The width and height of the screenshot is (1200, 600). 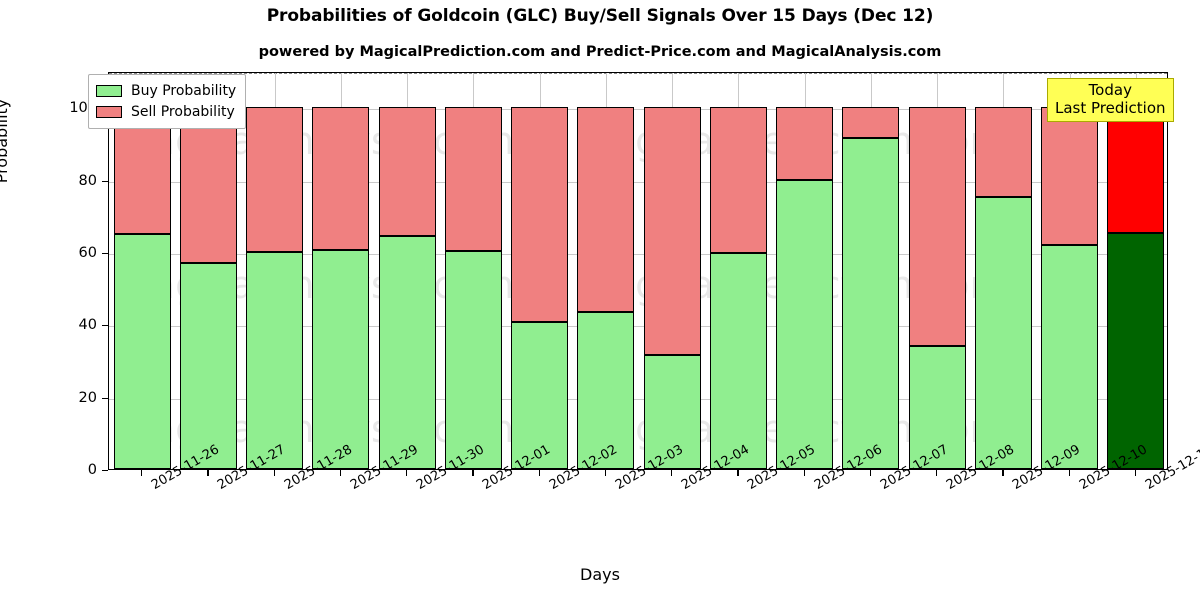 What do you see at coordinates (638, 73) in the screenshot?
I see `reference-dash-line` at bounding box center [638, 73].